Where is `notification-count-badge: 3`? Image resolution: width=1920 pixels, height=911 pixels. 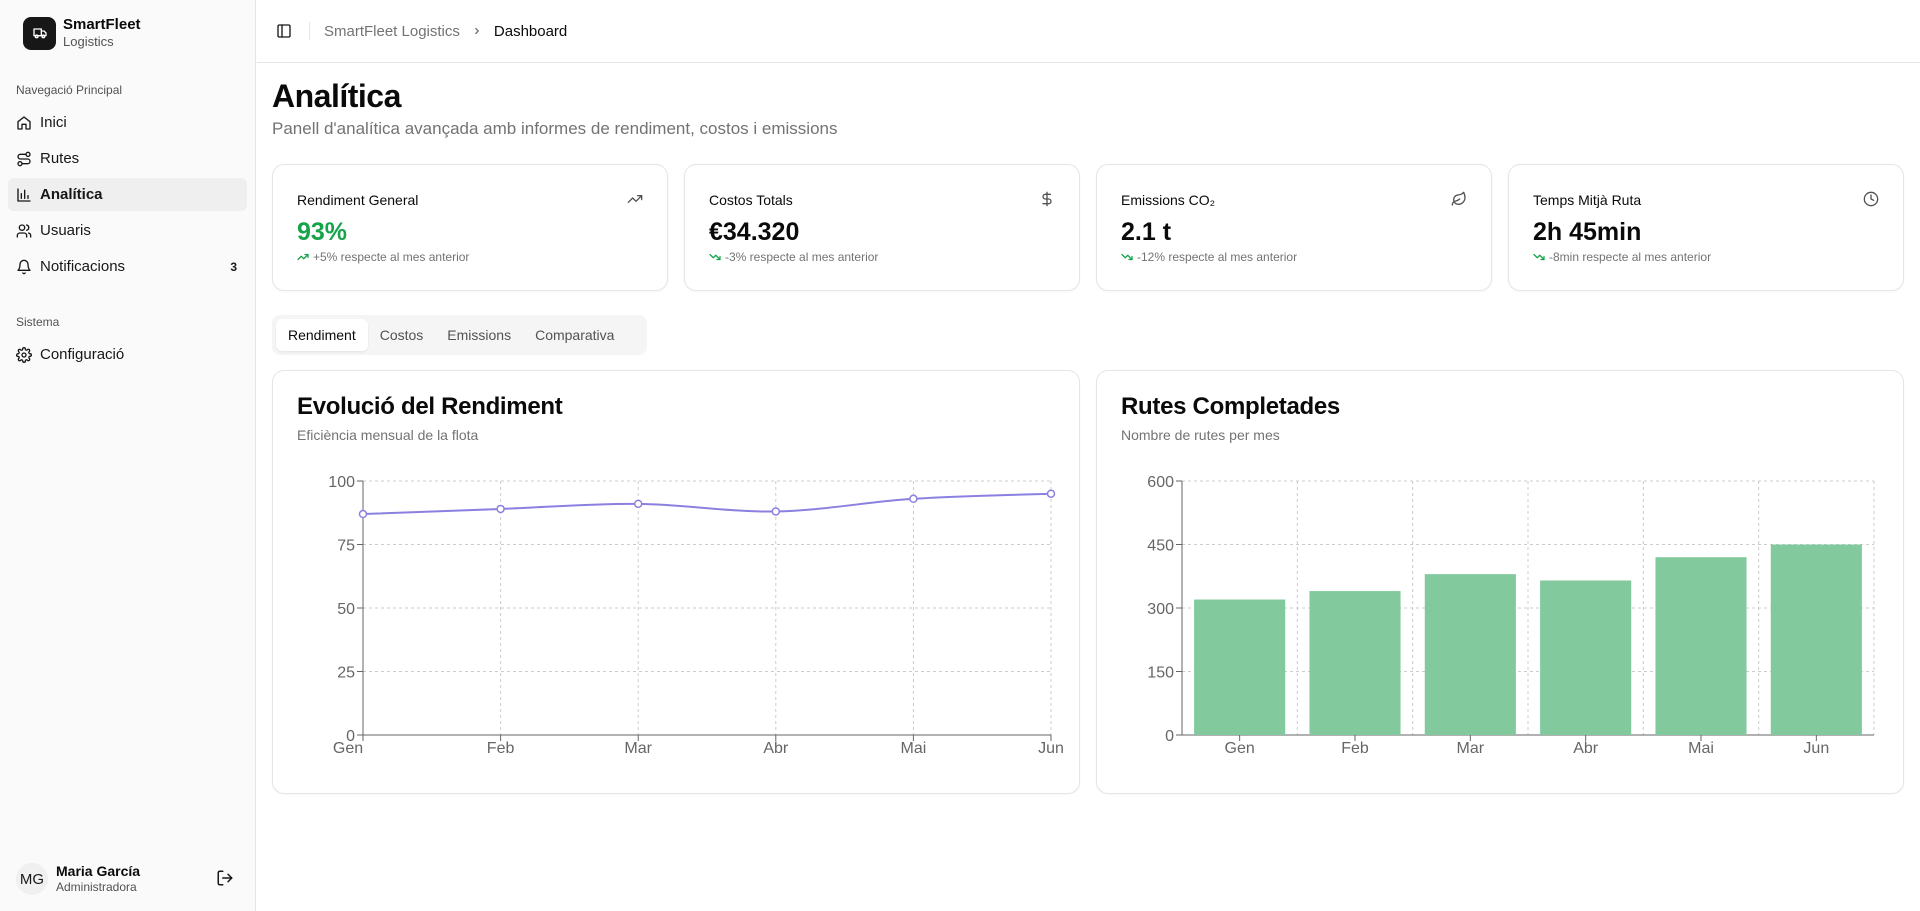
notification-count-badge: 3 is located at coordinates (233, 266).